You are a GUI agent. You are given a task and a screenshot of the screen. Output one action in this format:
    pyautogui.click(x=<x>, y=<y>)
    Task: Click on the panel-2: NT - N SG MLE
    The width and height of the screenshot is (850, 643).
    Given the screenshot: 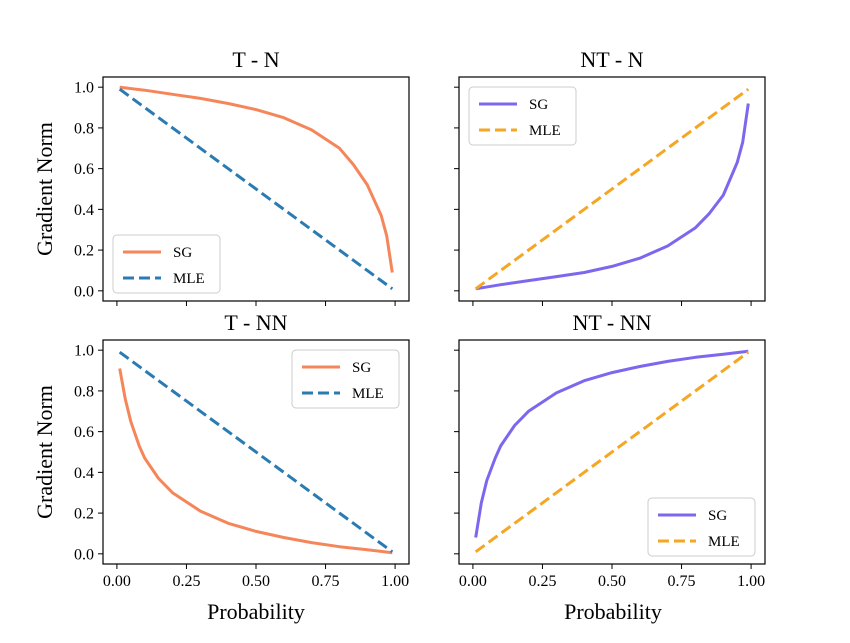 What is the action you would take?
    pyautogui.click(x=610, y=176)
    